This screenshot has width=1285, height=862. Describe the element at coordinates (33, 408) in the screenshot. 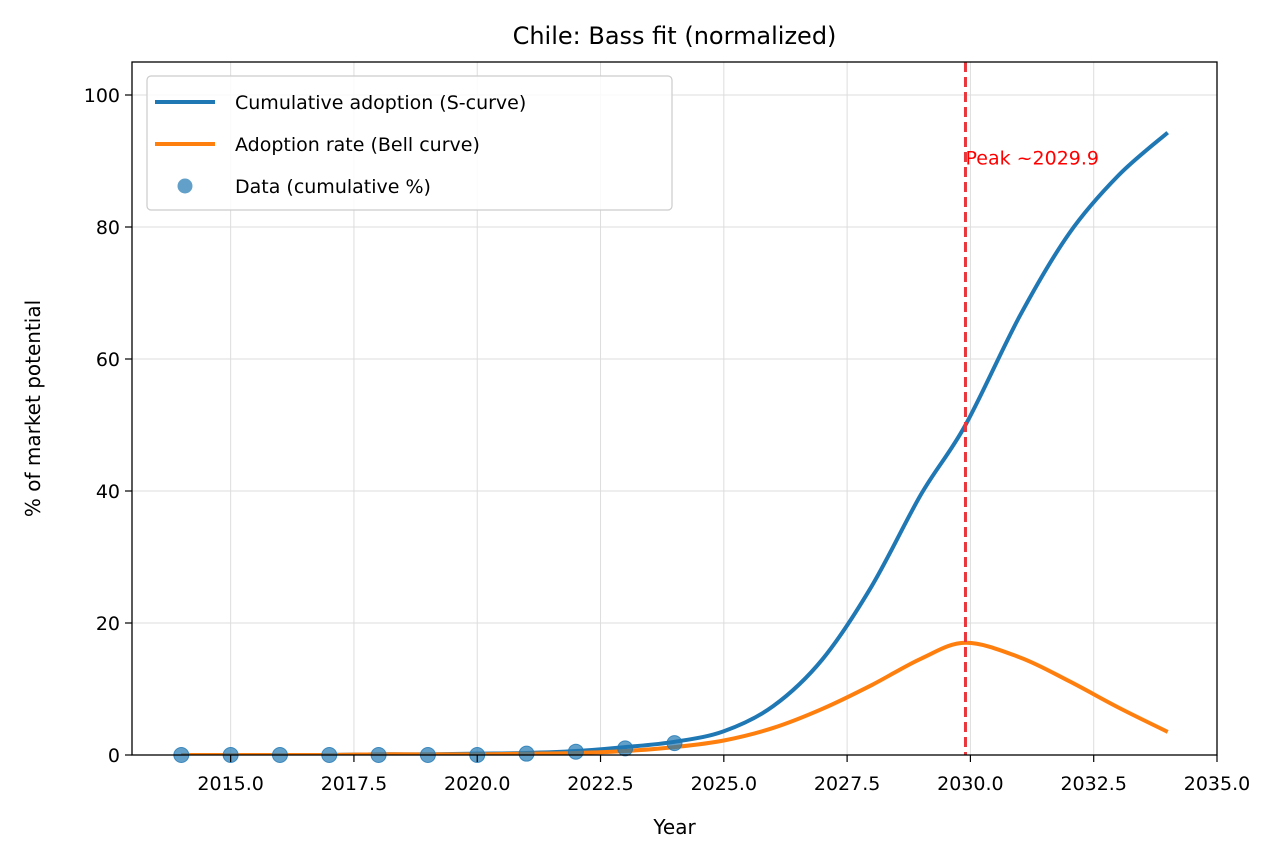

I see `y-axis-label: % of market potential` at that location.